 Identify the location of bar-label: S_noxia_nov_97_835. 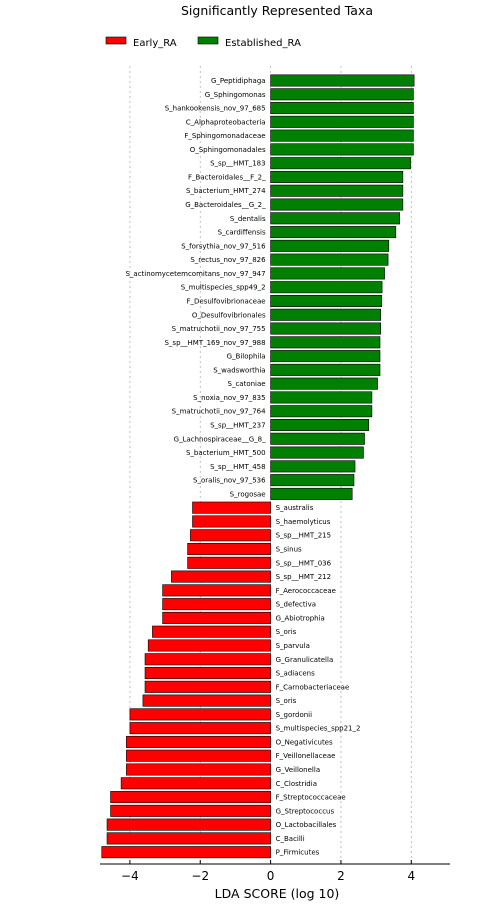
(229, 398).